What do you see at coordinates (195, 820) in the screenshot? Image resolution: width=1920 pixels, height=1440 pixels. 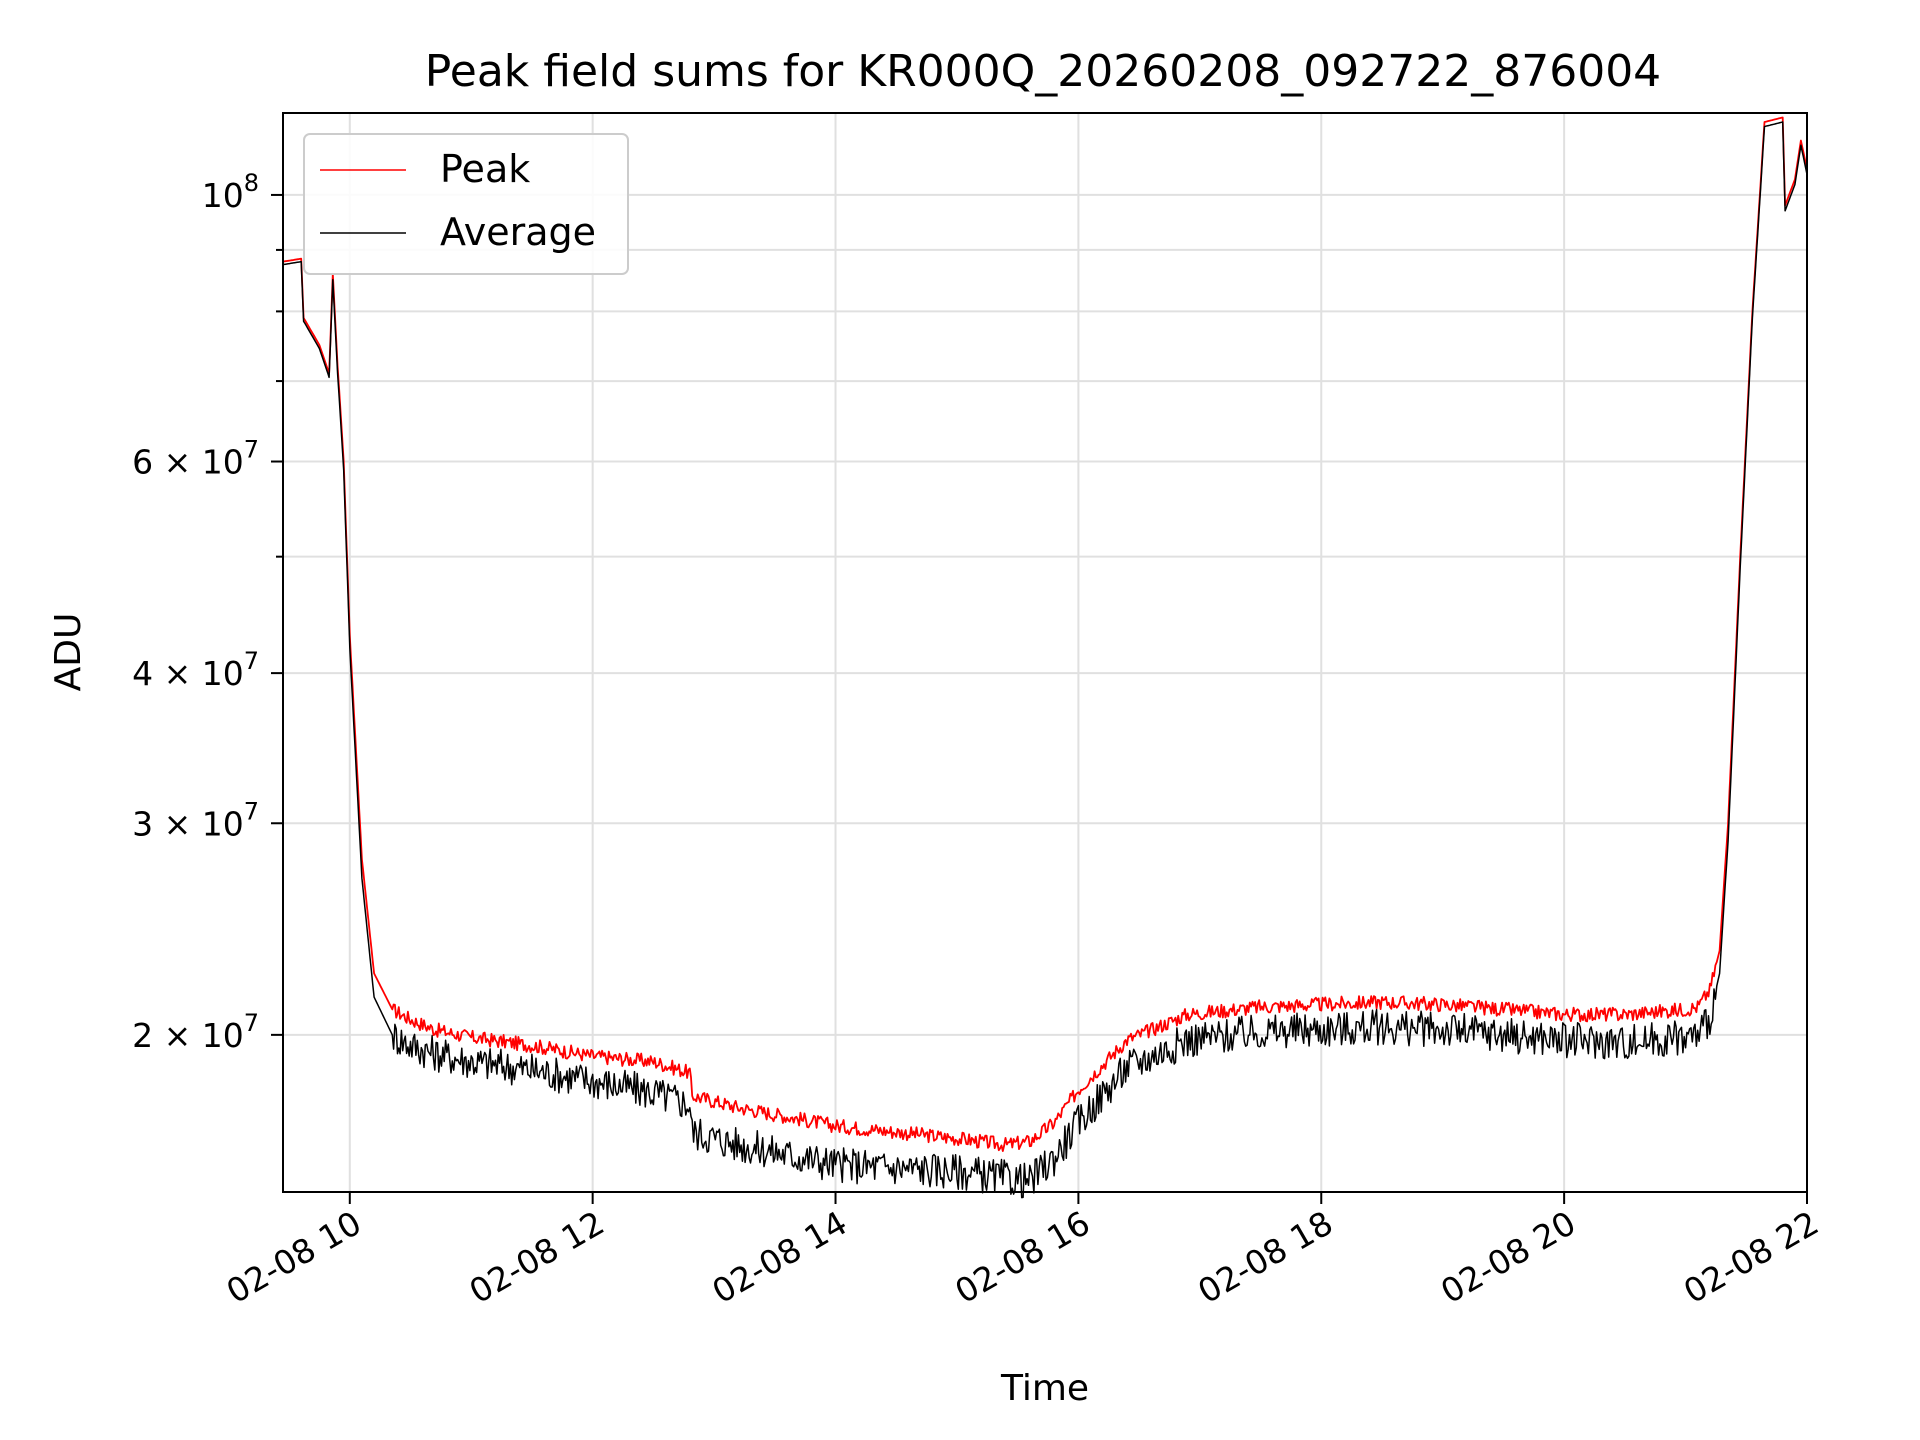 I see `y-tick-label: 3 × 107` at bounding box center [195, 820].